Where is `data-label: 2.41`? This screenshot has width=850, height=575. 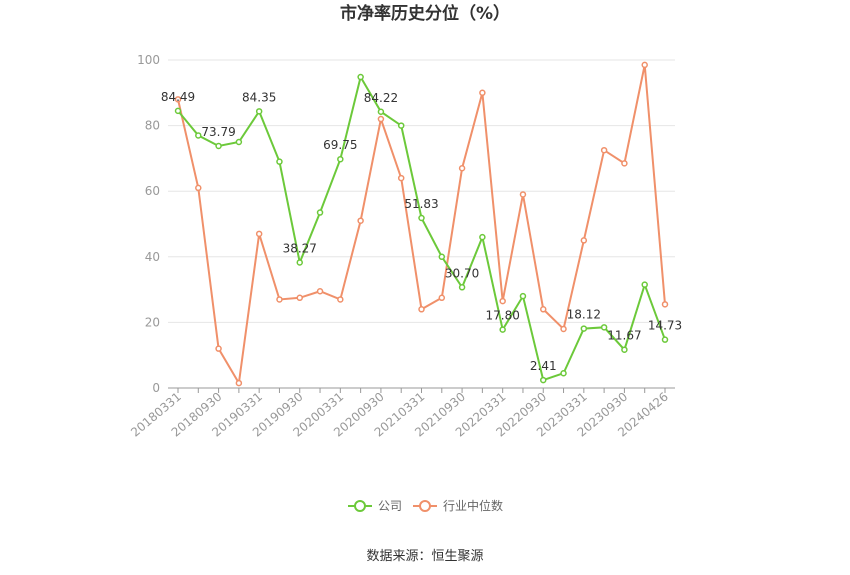
data-label: 2.41 is located at coordinates (543, 366).